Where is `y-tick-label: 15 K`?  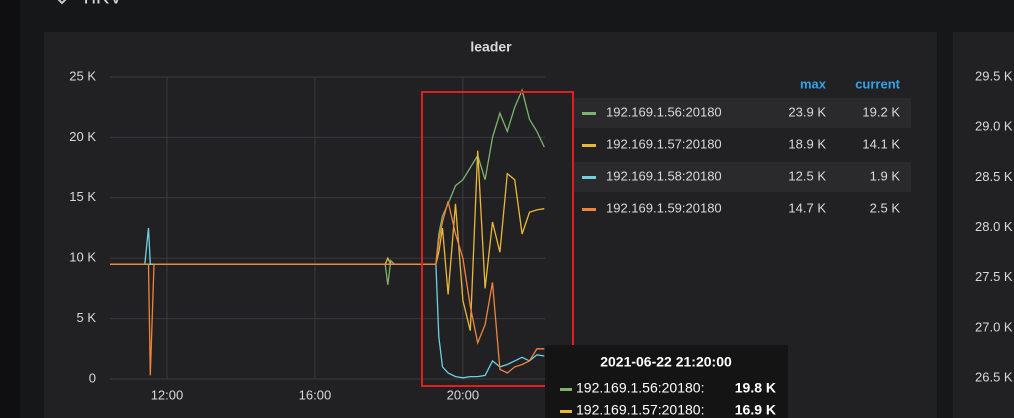 y-tick-label: 15 K is located at coordinates (82, 196).